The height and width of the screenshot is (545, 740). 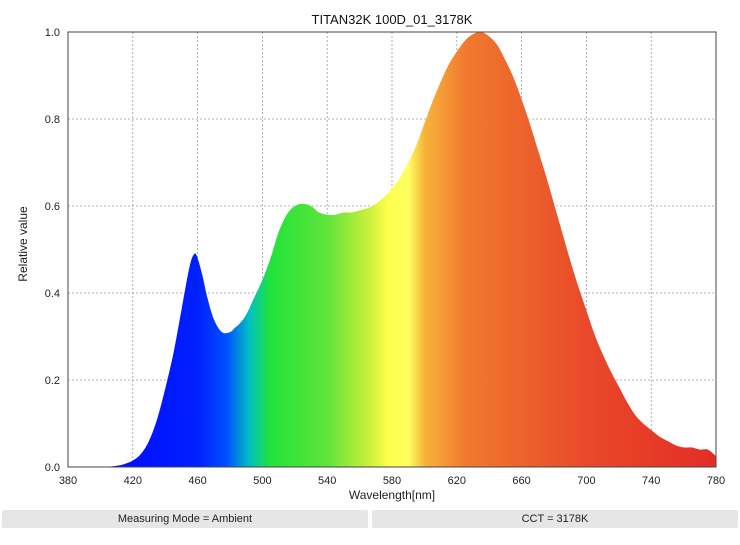 What do you see at coordinates (392, 19) in the screenshot?
I see `chart-title: TITAN32K 100D_01_3178K` at bounding box center [392, 19].